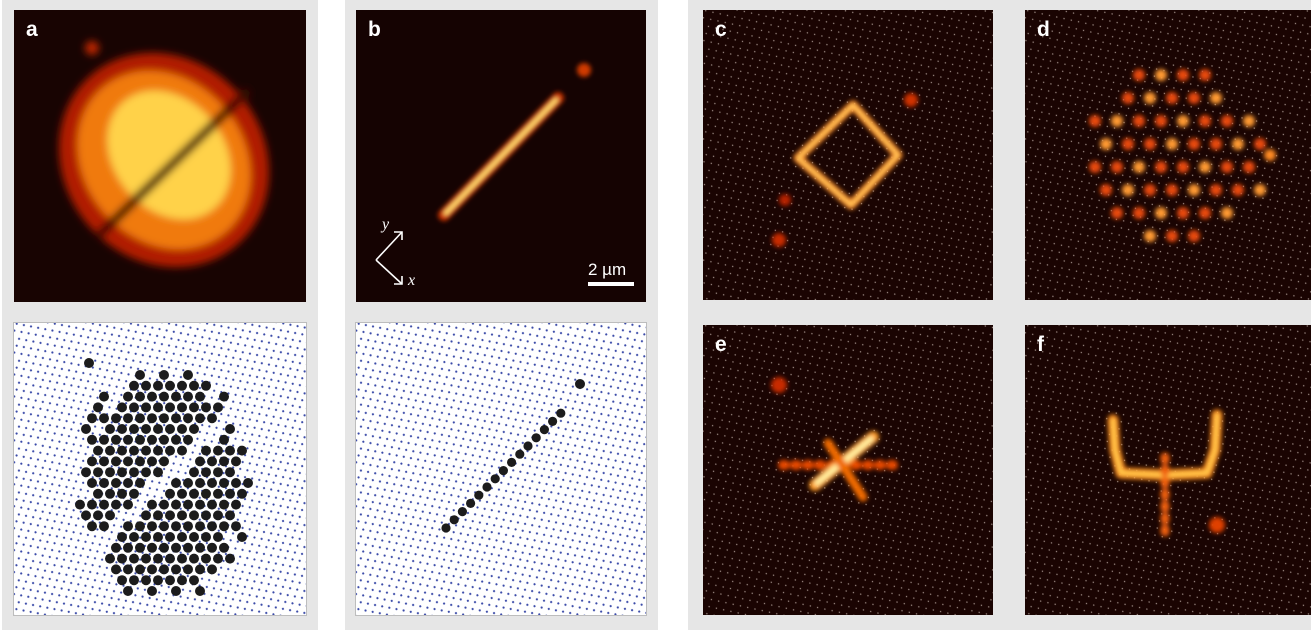 This screenshot has height=630, width=1311. Describe the element at coordinates (1040, 344) in the screenshot. I see `panel-f-label: f` at that location.